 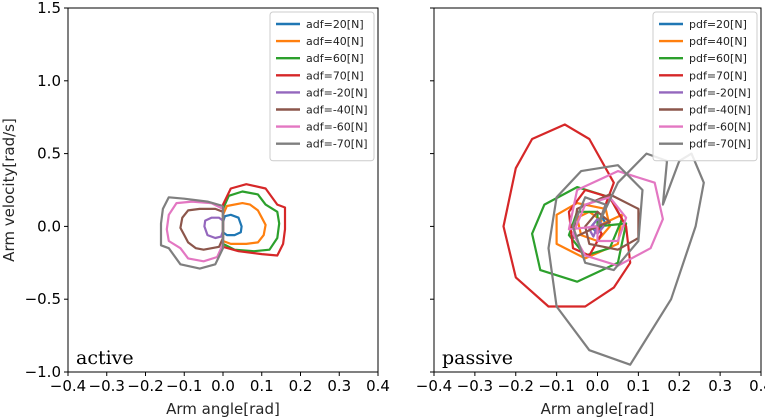 What do you see at coordinates (335, 41) in the screenshot?
I see `legend-entry: adf=40[N]` at bounding box center [335, 41].